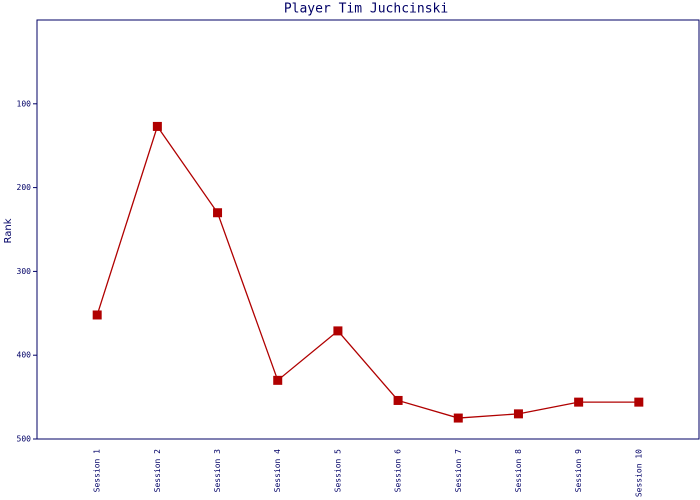 The height and width of the screenshot is (500, 700). I want to click on y-tick-label: 100, so click(24, 103).